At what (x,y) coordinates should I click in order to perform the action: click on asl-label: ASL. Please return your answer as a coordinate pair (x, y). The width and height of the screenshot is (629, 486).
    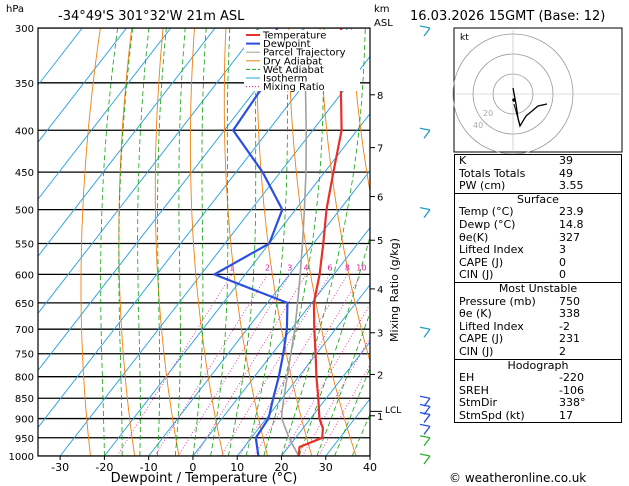
    Looking at the image, I should click on (383, 23).